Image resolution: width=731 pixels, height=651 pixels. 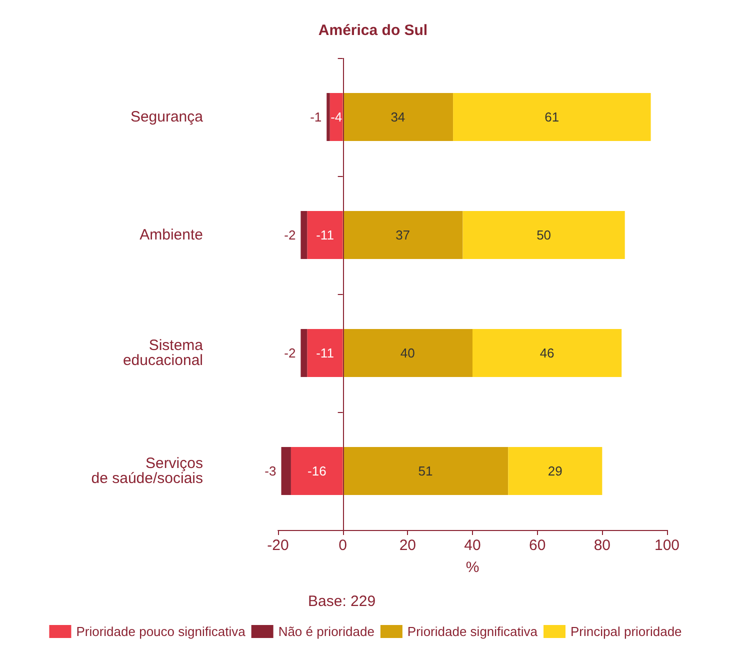 What do you see at coordinates (407, 353) in the screenshot?
I see `data-label: 40` at bounding box center [407, 353].